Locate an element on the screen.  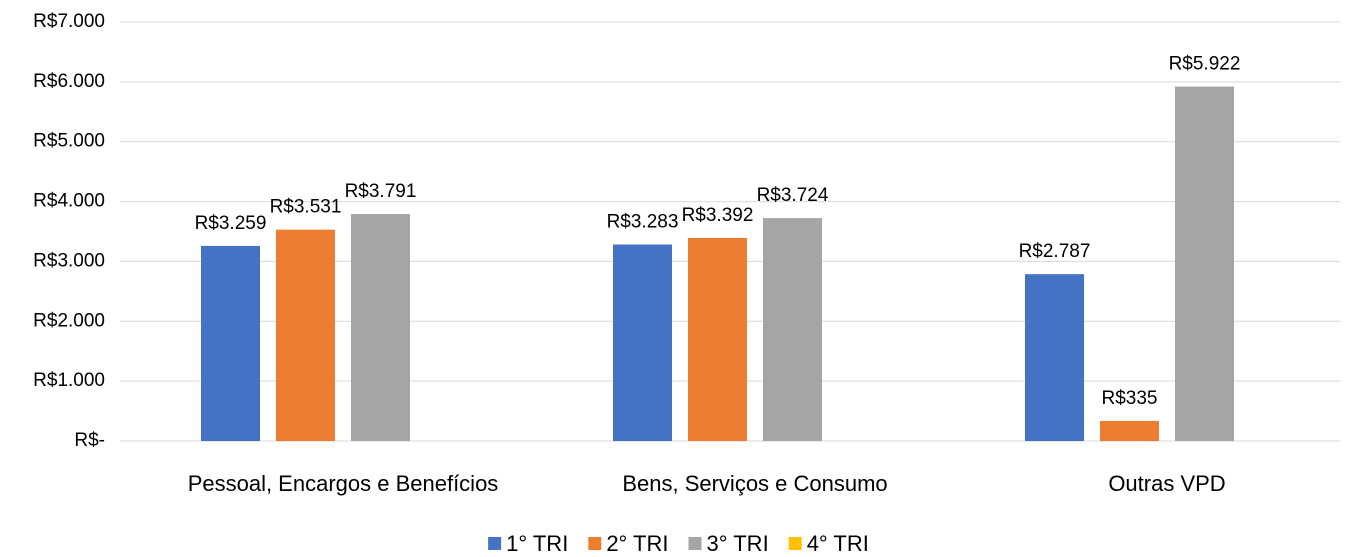
value-label: R$3.724 is located at coordinates (793, 195).